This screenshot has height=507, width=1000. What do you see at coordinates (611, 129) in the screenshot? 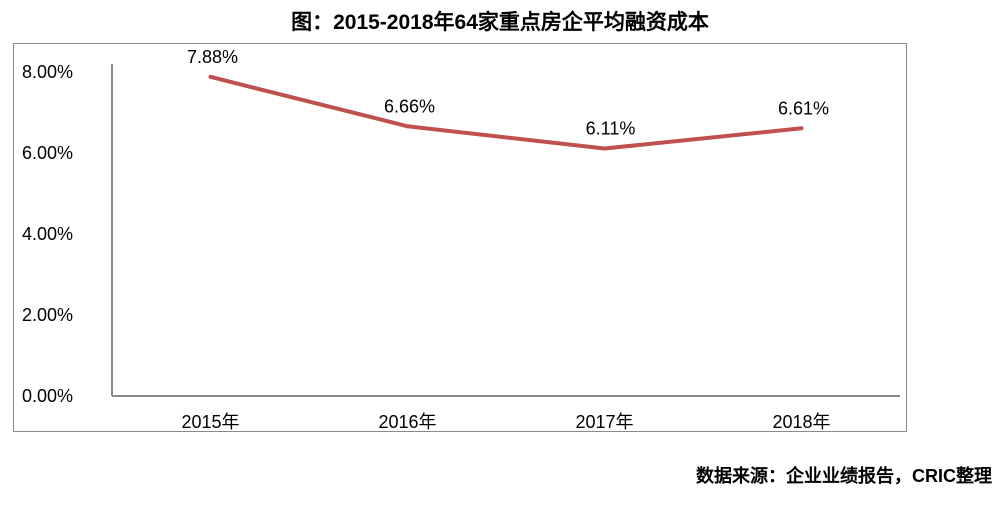
I see `data-label: 6.11%` at bounding box center [611, 129].